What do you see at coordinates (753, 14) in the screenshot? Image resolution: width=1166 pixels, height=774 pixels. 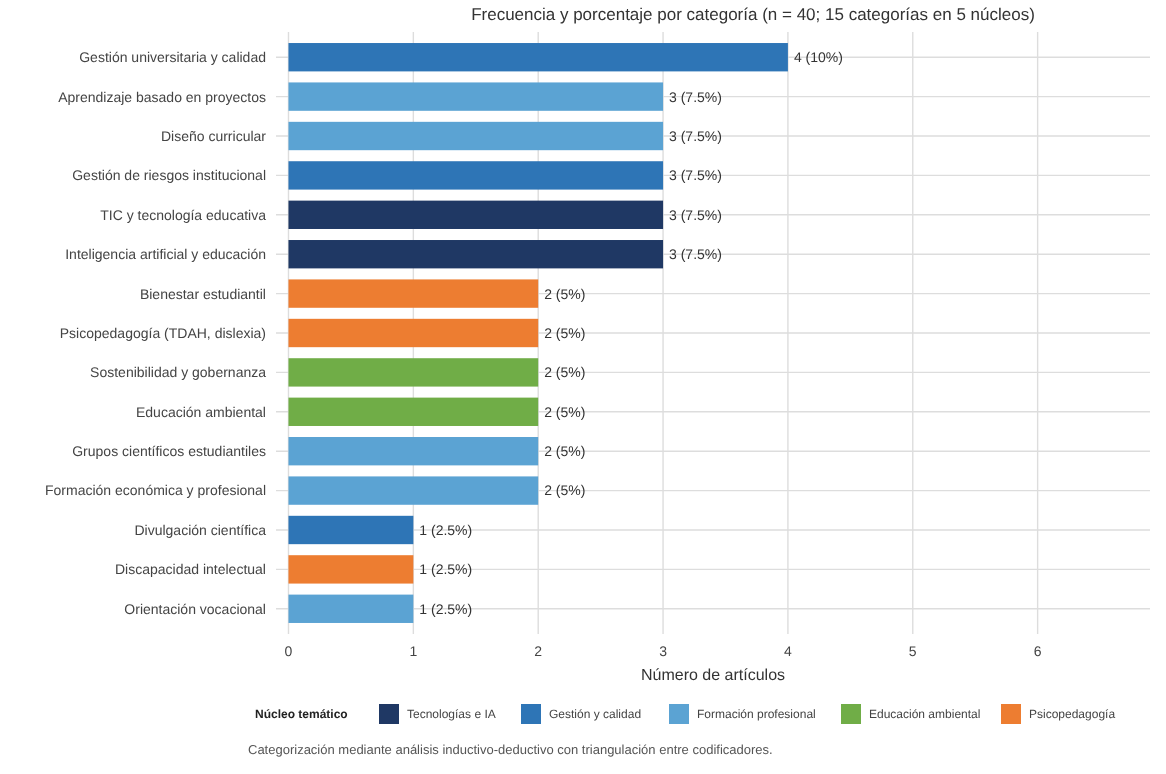 I see `chart-title: Frecuencia y porcentaje por categoría (n = 40; 15 categorías en 5 núcleos)` at bounding box center [753, 14].